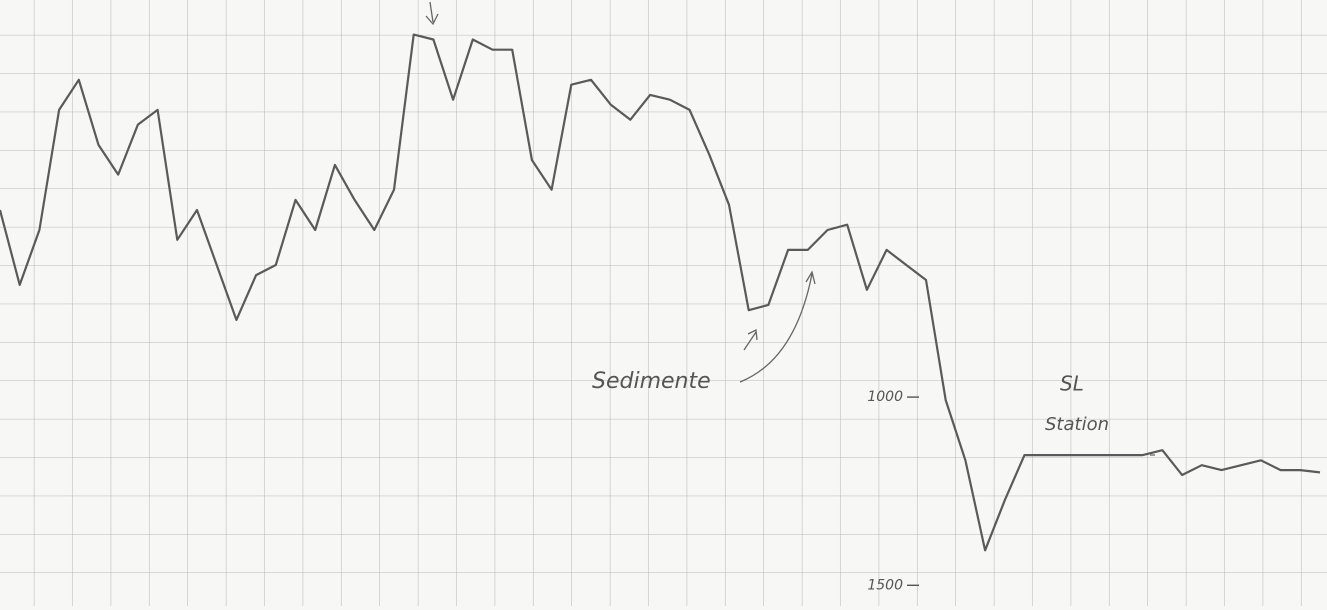 The width and height of the screenshot is (1327, 610). What do you see at coordinates (651, 381) in the screenshot?
I see `annotation: Sedimente` at bounding box center [651, 381].